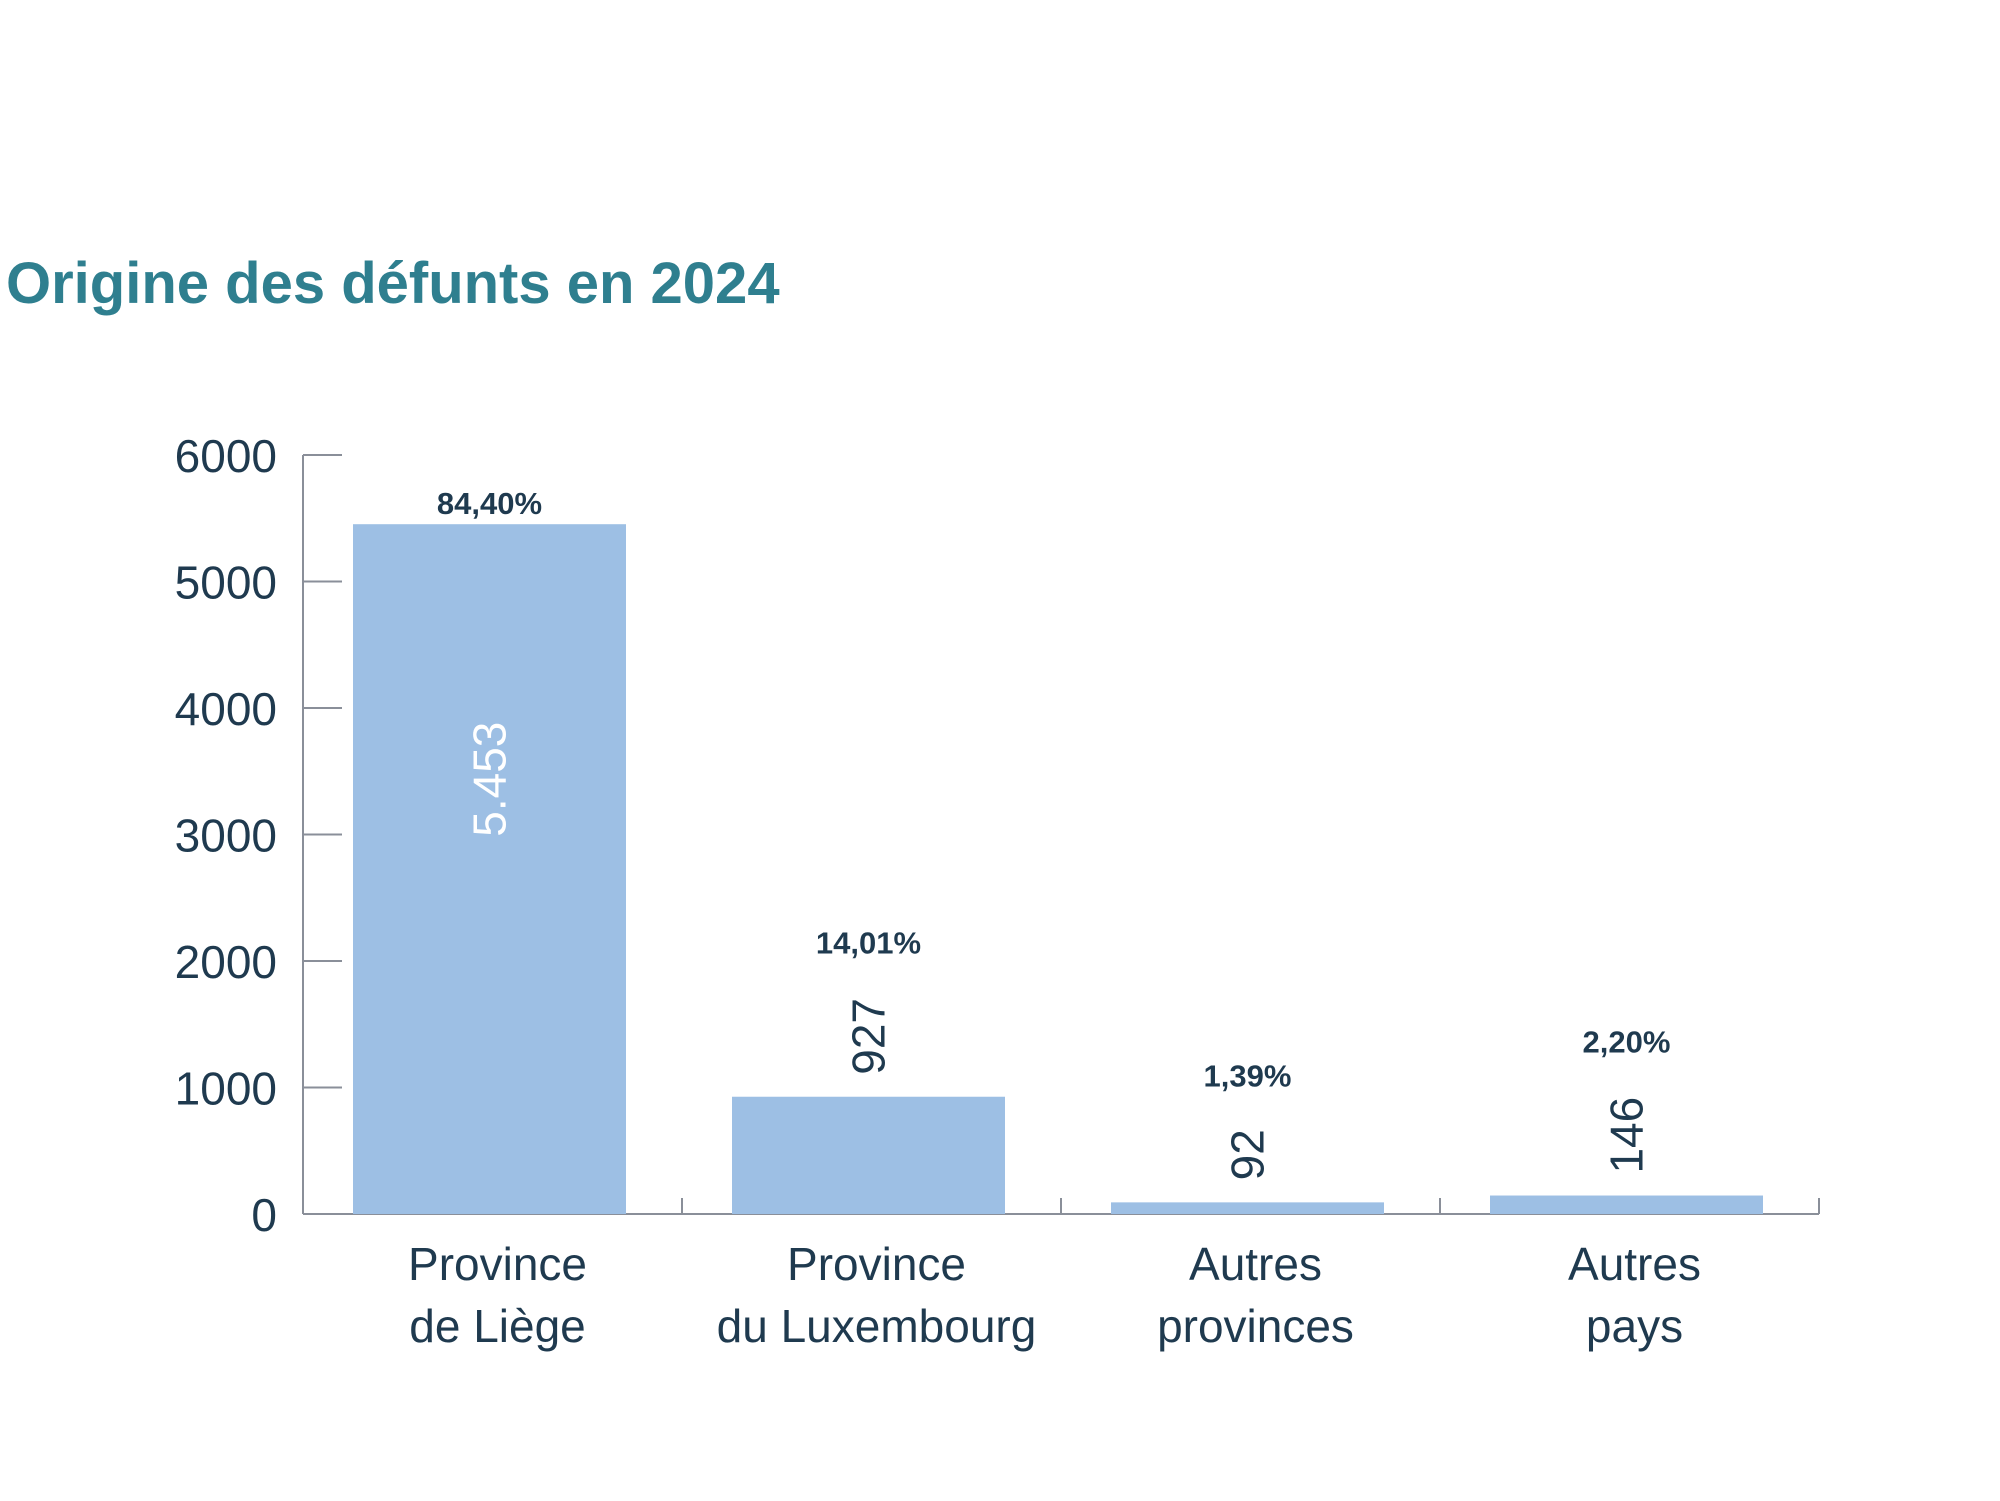 The height and width of the screenshot is (1501, 2000). I want to click on chart-title: Origine des défunts en 2024, so click(393, 283).